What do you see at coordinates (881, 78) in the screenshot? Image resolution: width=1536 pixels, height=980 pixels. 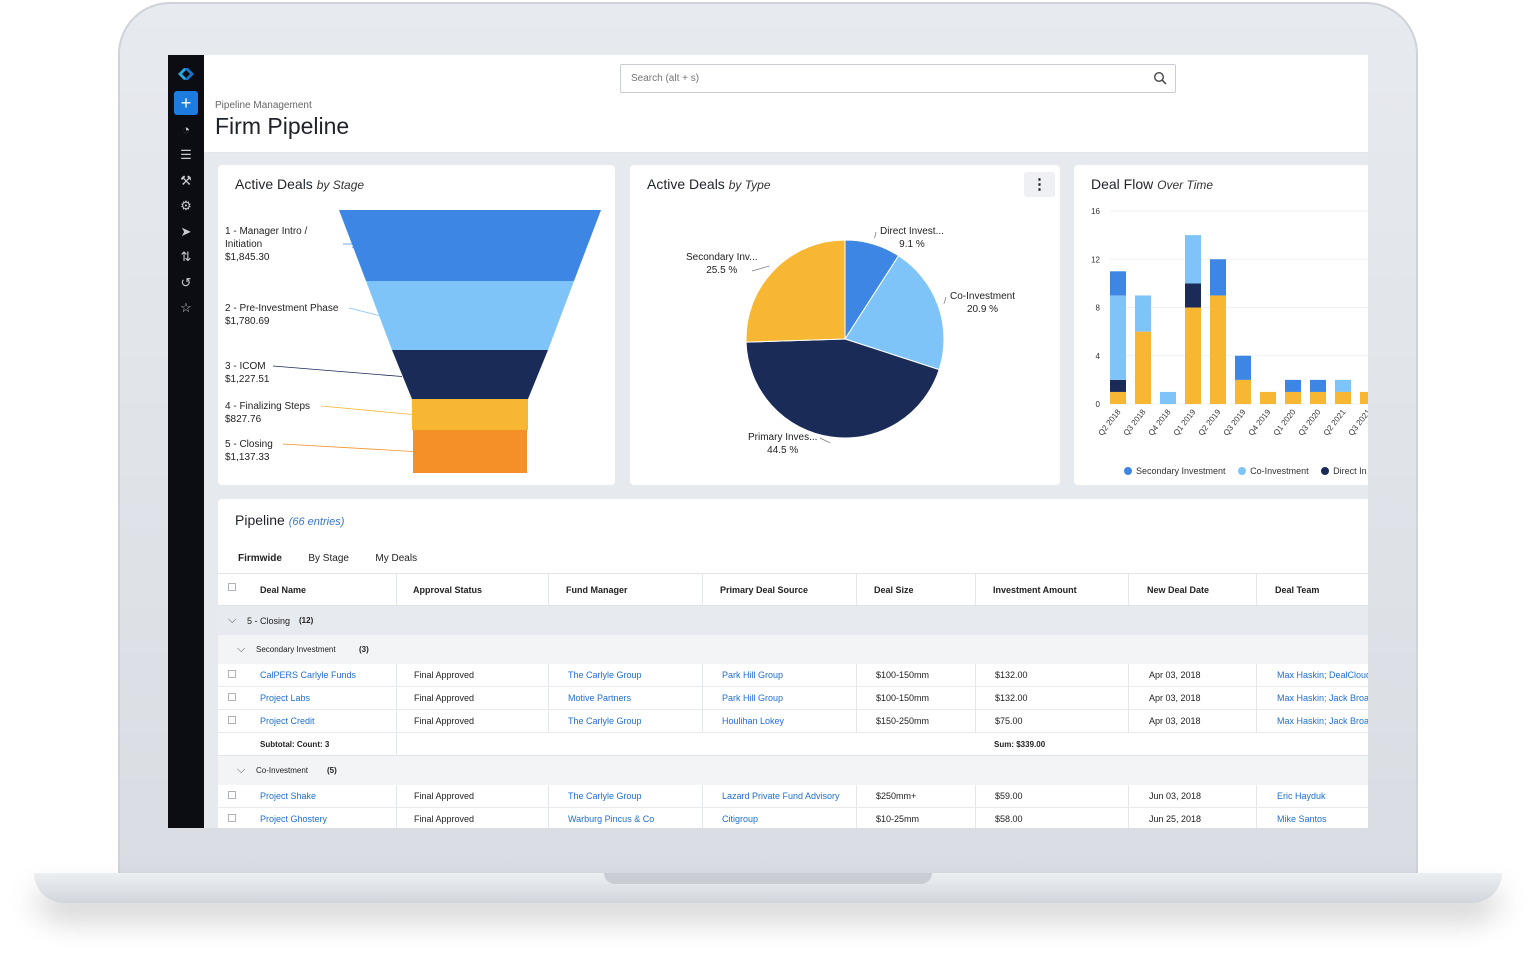 I see `search-input` at bounding box center [881, 78].